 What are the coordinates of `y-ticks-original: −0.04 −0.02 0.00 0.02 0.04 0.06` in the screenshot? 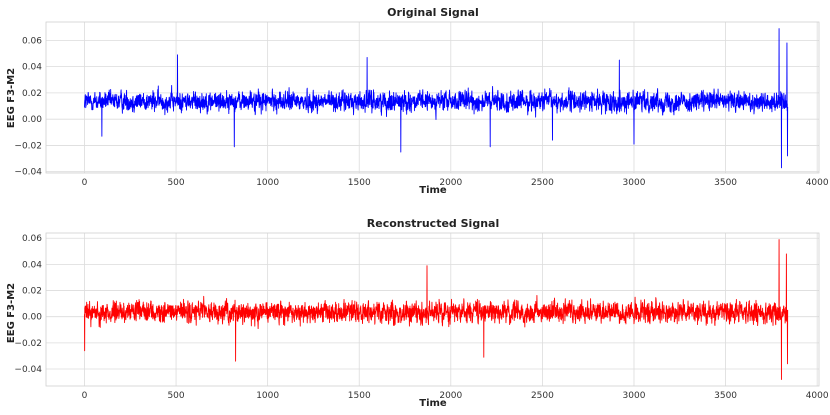 It's located at (28, 106).